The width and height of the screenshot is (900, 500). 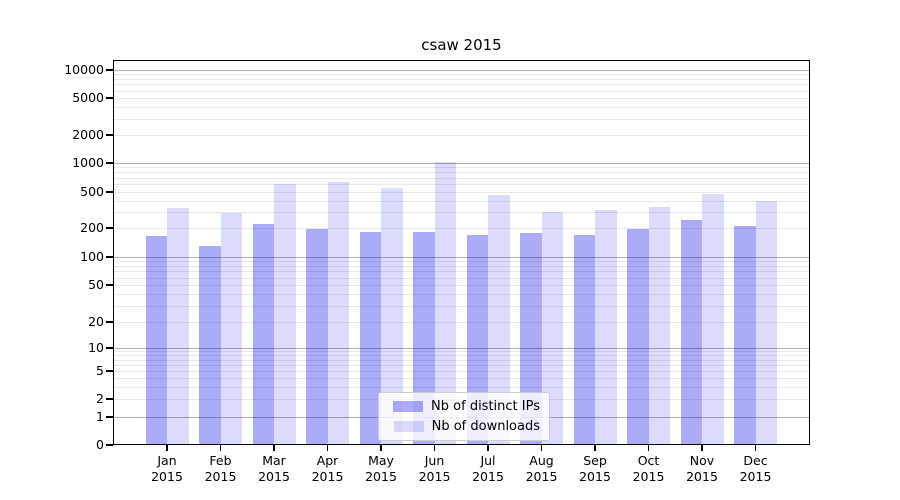 What do you see at coordinates (485, 426) in the screenshot?
I see `legend-label-downloads: Nb of downloads` at bounding box center [485, 426].